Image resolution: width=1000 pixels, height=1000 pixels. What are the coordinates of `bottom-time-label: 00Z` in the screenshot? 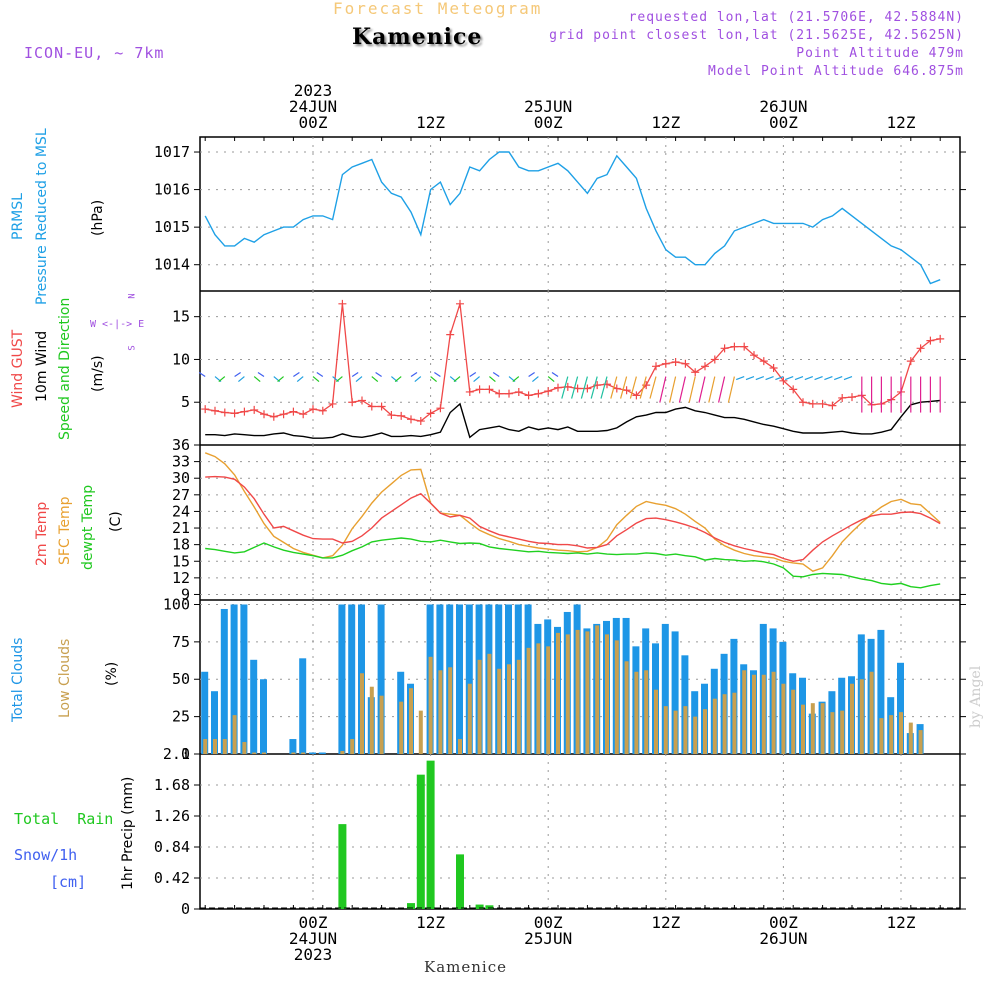 It's located at (548, 922).